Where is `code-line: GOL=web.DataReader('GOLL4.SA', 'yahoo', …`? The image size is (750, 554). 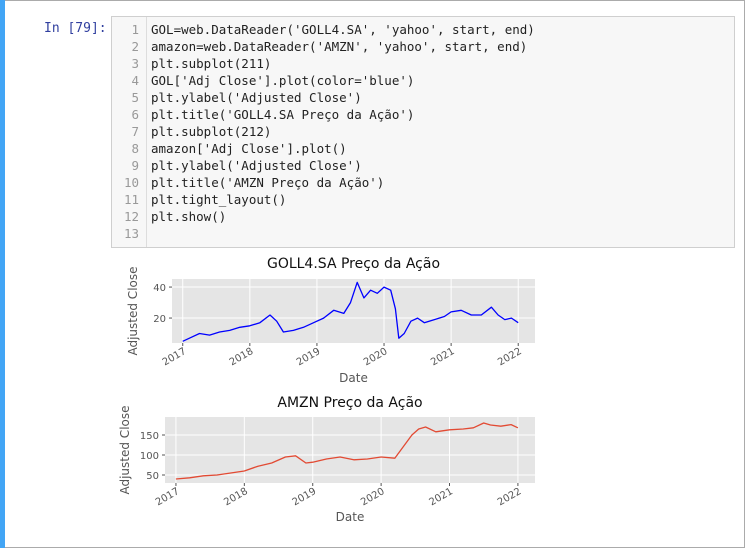
code-line: GOL=web.DataReader('GOLL4.SA', 'yahoo', … is located at coordinates (343, 29).